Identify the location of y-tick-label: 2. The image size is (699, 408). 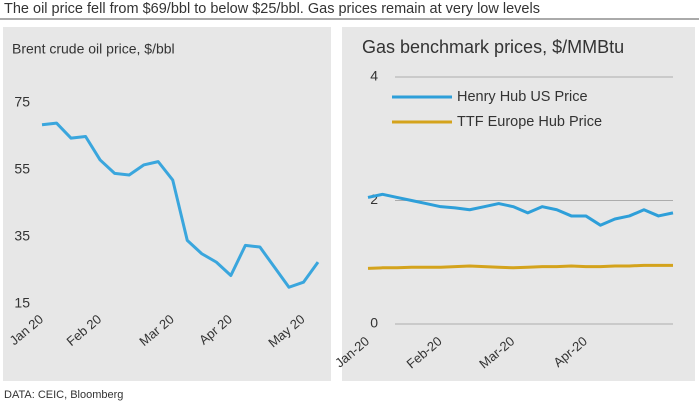
(374, 199).